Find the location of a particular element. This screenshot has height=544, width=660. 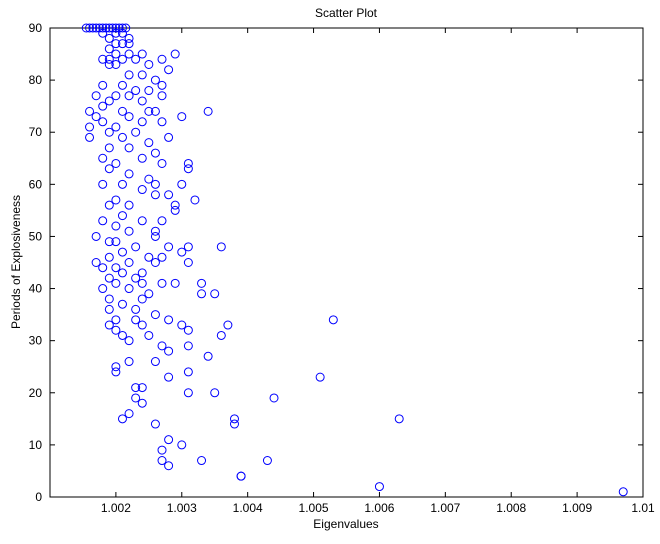

x-tick-label: 1.005 is located at coordinates (314, 508).